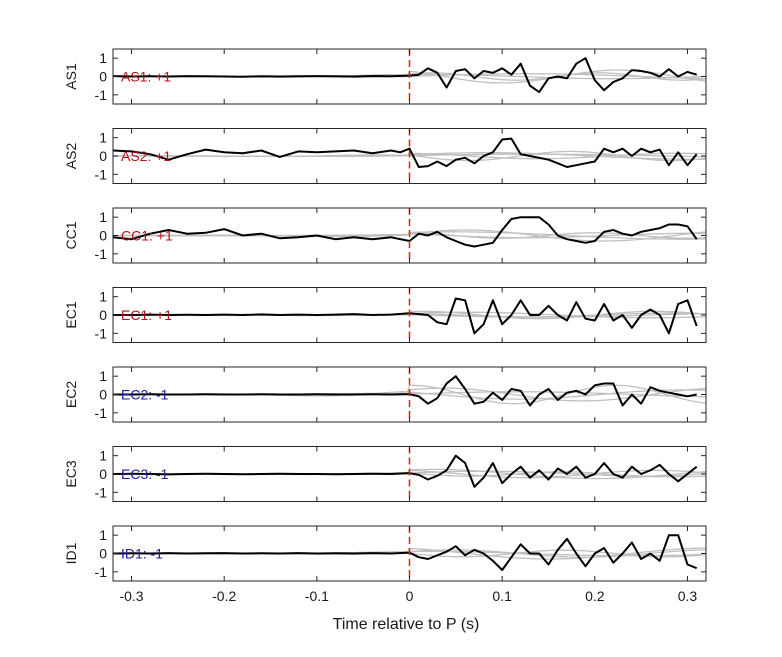 This screenshot has width=782, height=657. What do you see at coordinates (71, 473) in the screenshot?
I see `panel-ylabel: EC3` at bounding box center [71, 473].